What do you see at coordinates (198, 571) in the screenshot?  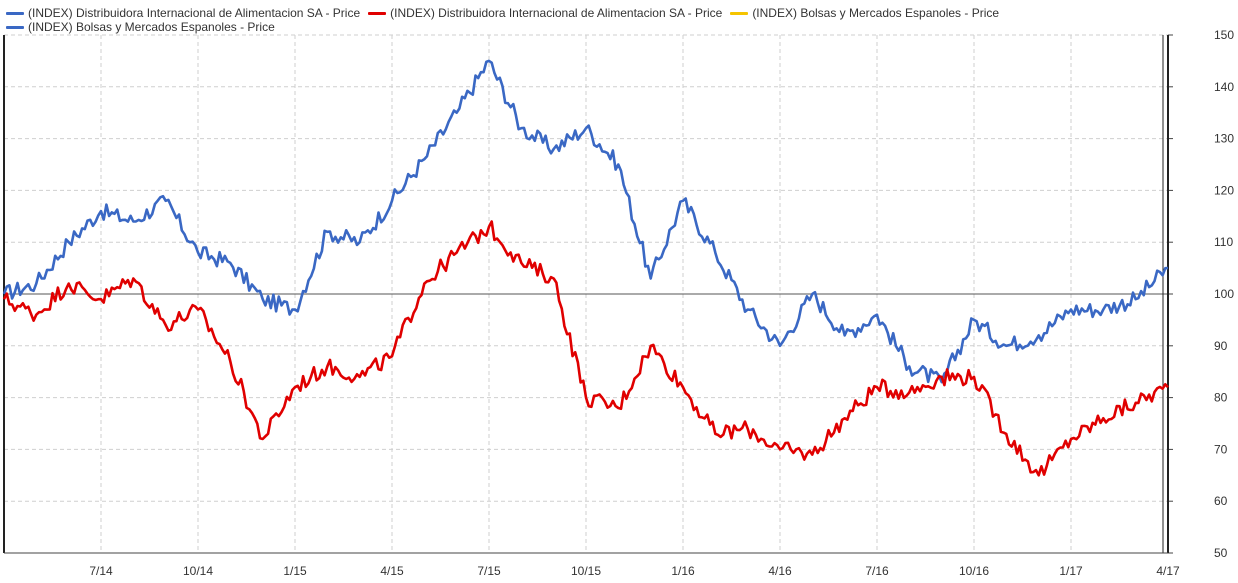 I see `x-tick-label: 10/14` at bounding box center [198, 571].